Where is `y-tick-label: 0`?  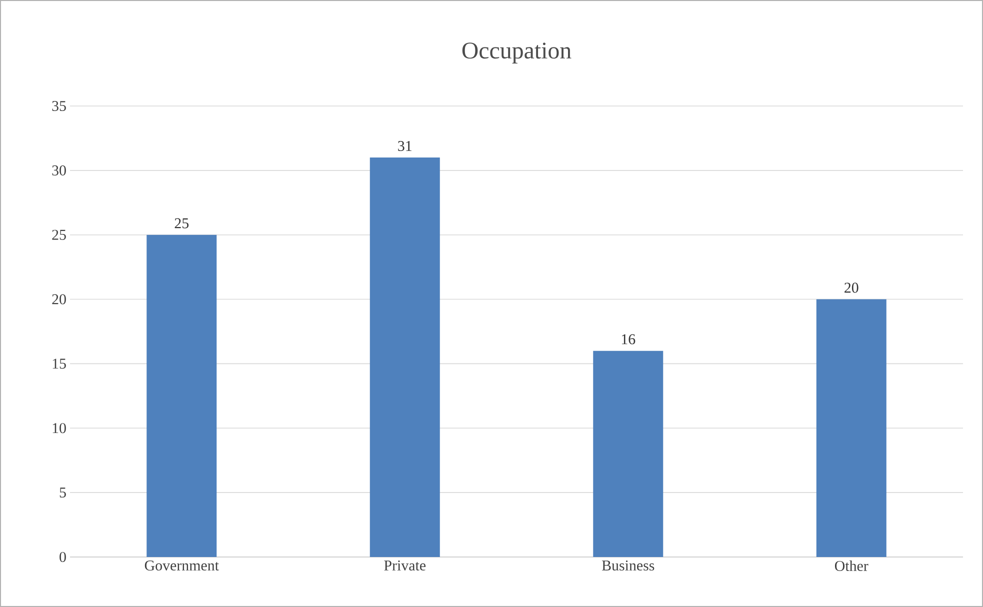 y-tick-label: 0 is located at coordinates (63, 557).